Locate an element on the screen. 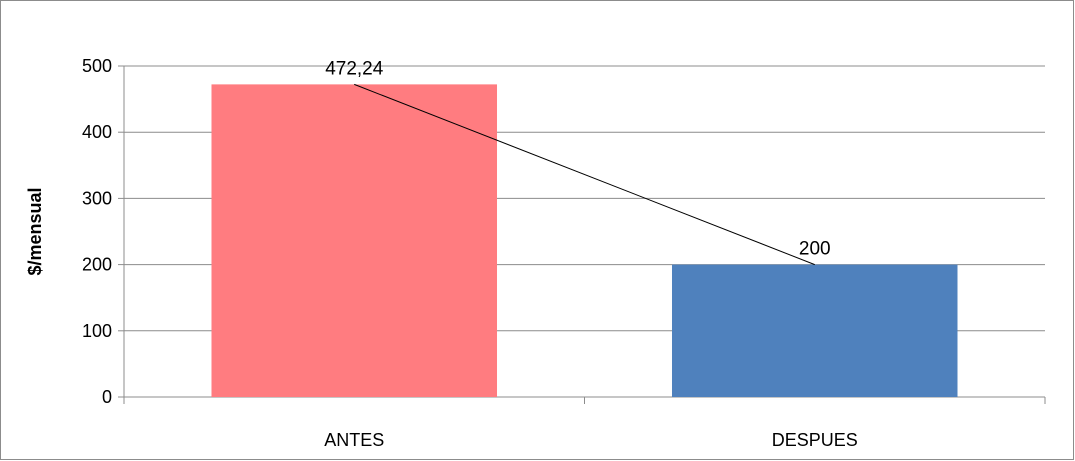  y-tick-label-100: 100 is located at coordinates (97, 331).